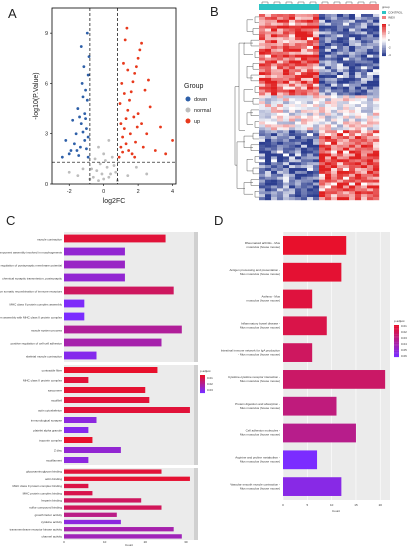 This screenshot has width=416, height=550. I want to click on kegg-term-label-4-cont: - Mus musculus (house mouse), so click(259, 354).